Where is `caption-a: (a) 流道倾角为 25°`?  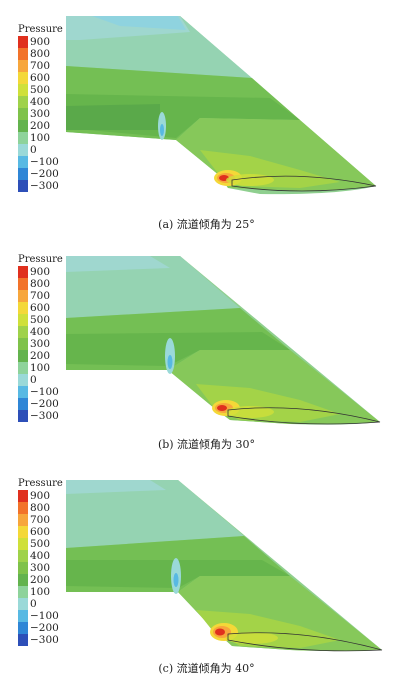
caption-a: (a) 流道倾角为 25° is located at coordinates (206, 224).